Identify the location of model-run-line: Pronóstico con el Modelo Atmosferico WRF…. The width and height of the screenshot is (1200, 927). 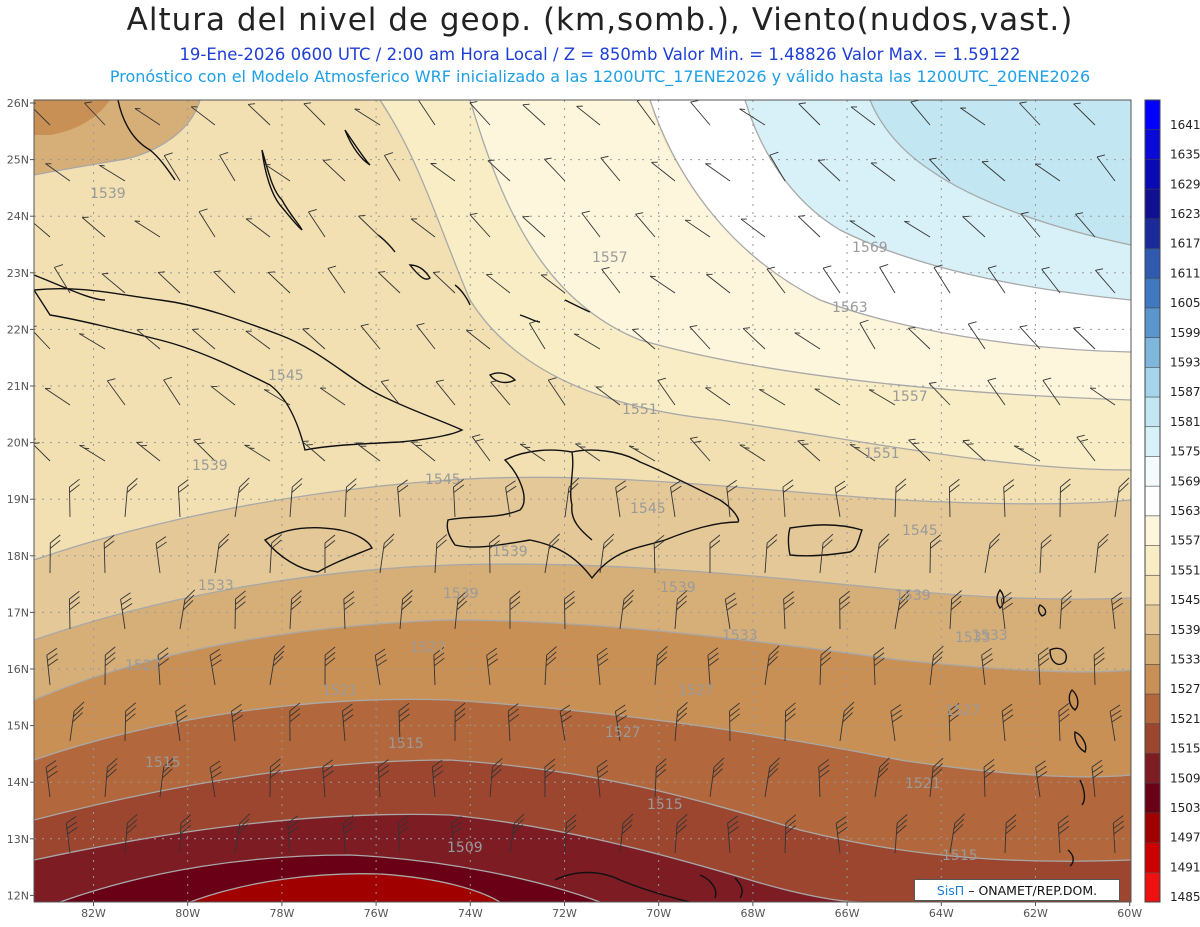
(600, 76).